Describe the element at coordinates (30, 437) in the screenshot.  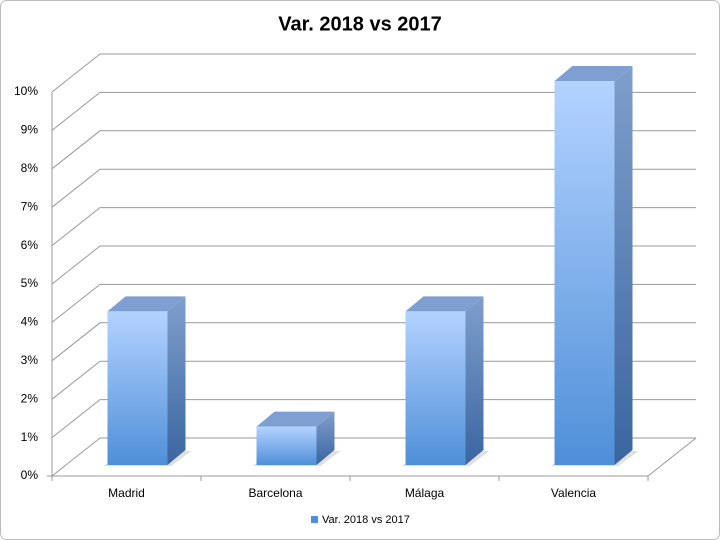
I see `y-tick-label: 1%` at that location.